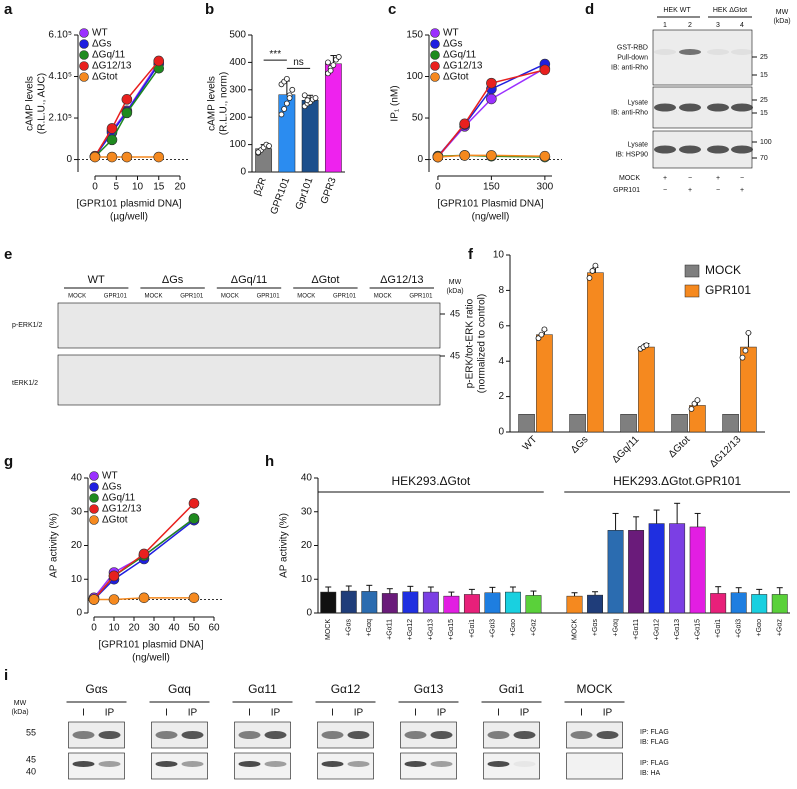  I want to click on row-label: IB: FLAG, so click(654, 742).